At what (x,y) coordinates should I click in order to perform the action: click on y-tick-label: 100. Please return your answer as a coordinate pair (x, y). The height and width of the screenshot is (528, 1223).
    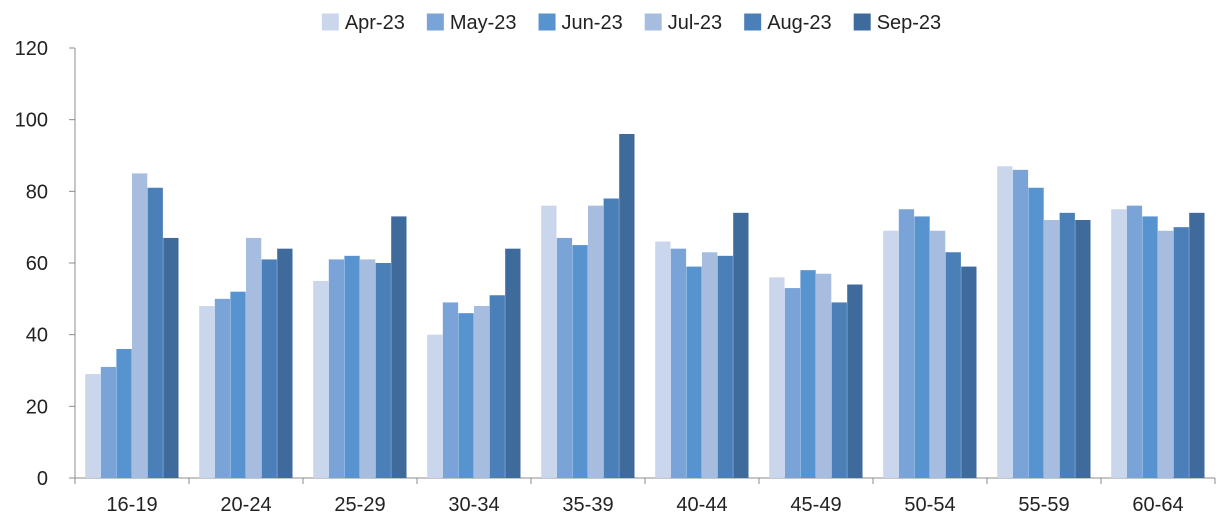
    Looking at the image, I should click on (31, 121).